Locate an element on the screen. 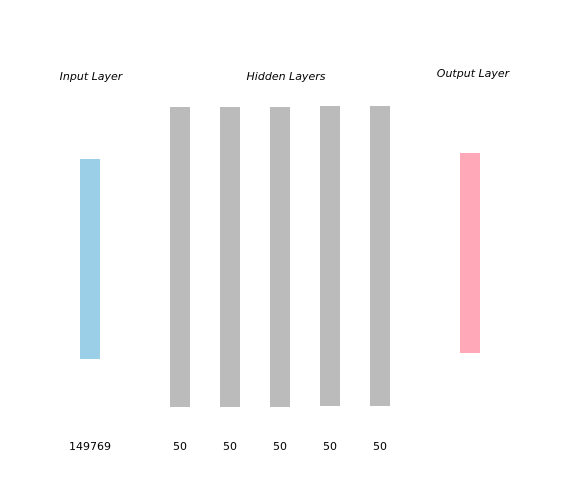 This screenshot has width=580, height=500. output-layer-bar is located at coordinates (470, 253).